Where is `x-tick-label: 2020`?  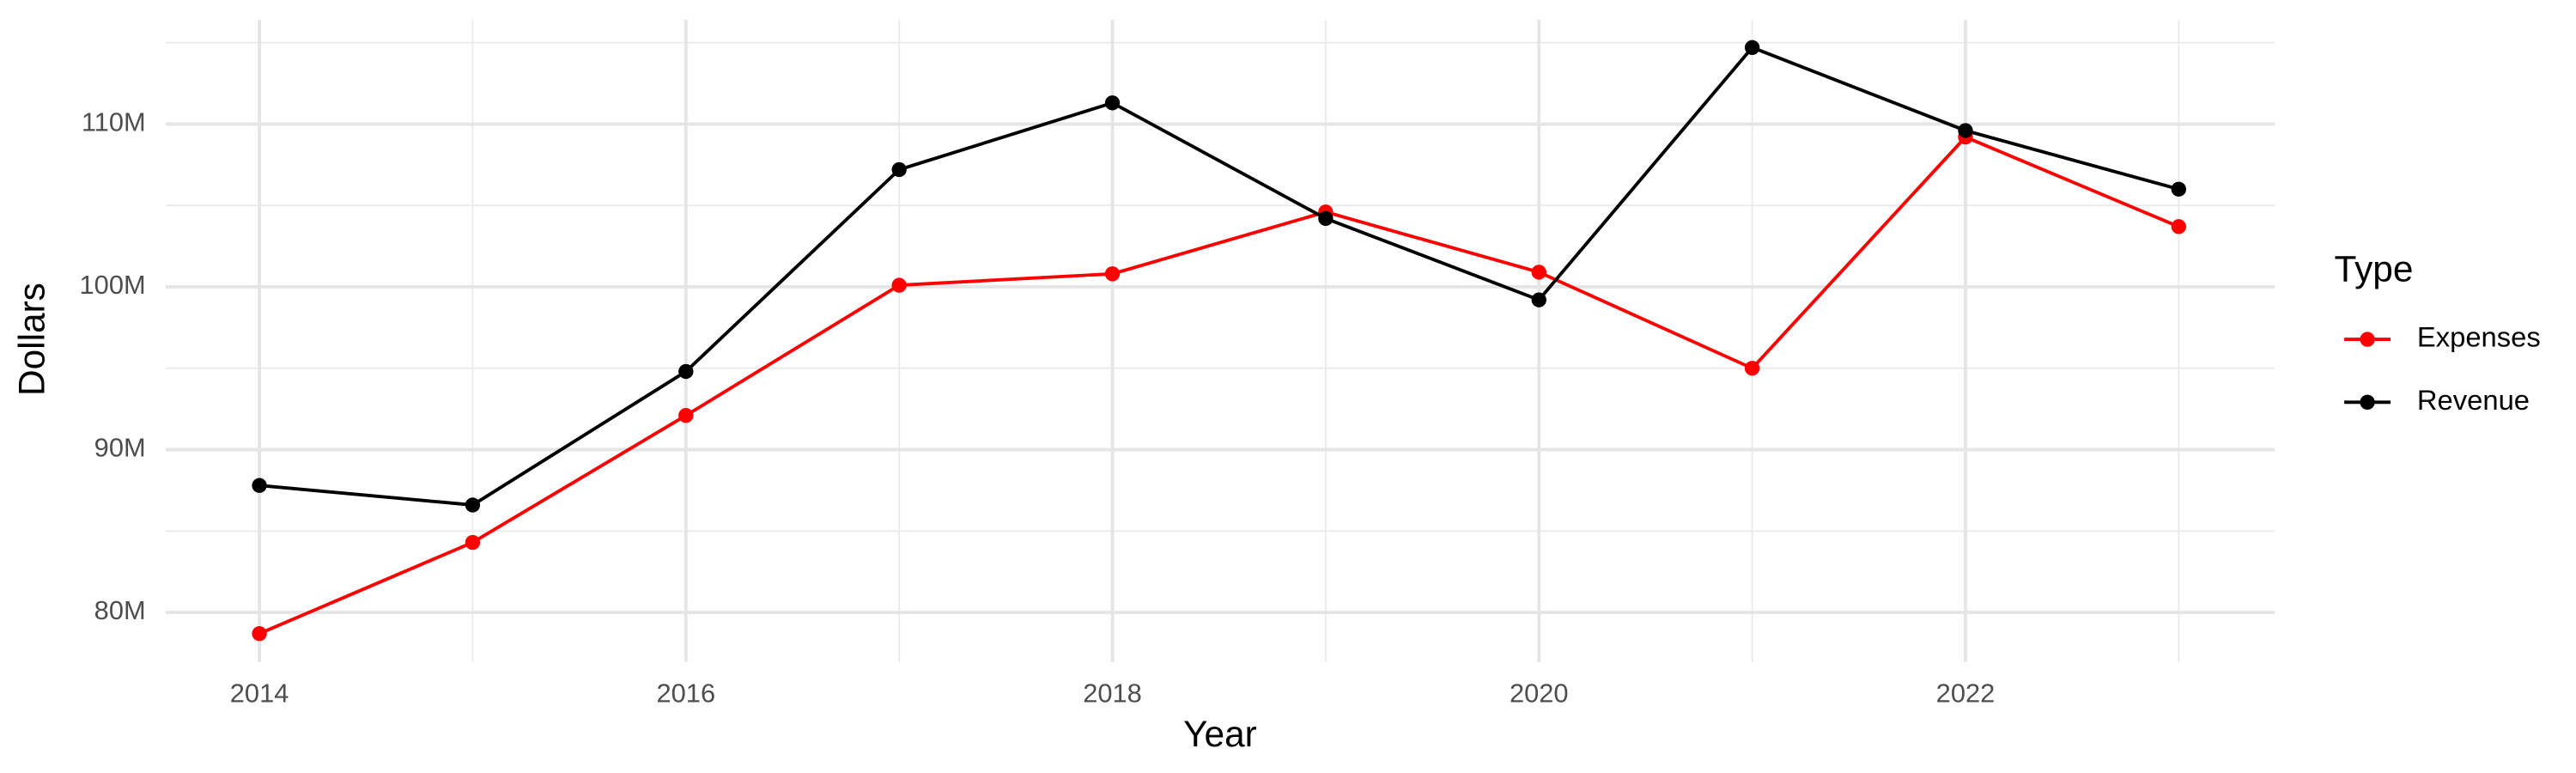
x-tick-label: 2020 is located at coordinates (1539, 694).